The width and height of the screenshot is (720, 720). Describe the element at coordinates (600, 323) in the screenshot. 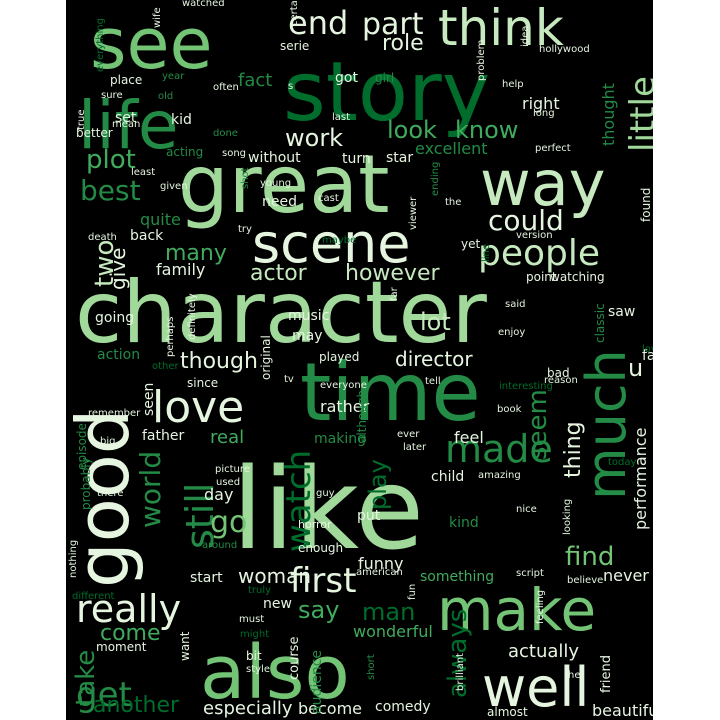

I see `word-classic: classic` at that location.